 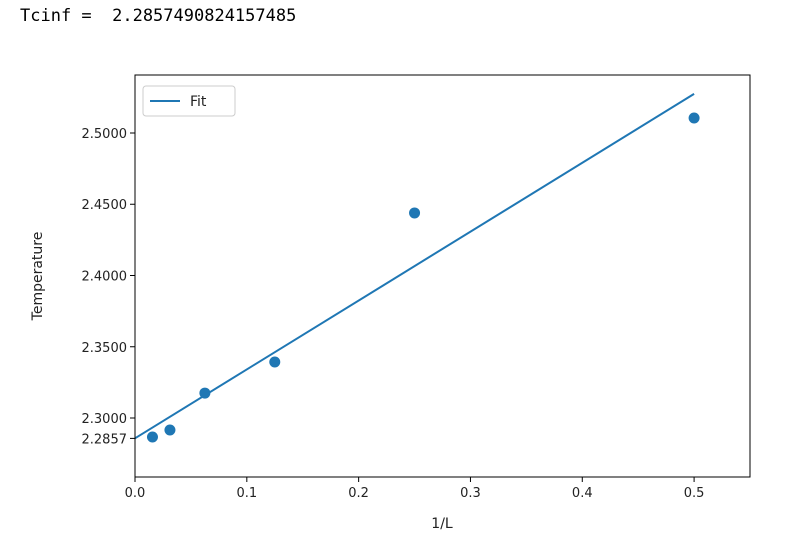 What do you see at coordinates (105, 419) in the screenshot?
I see `y-tick-label: 2.3000` at bounding box center [105, 419].